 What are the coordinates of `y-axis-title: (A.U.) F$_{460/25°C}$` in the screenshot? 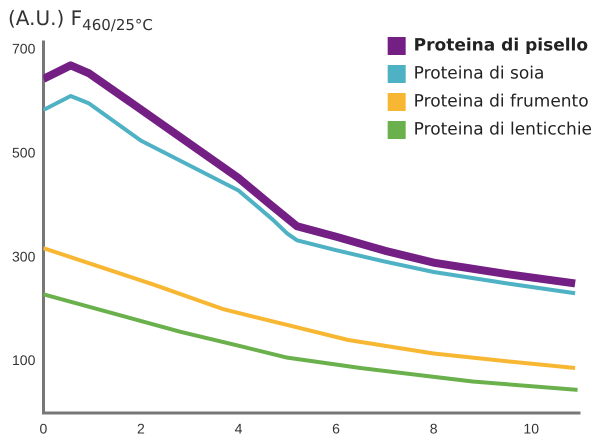 It's located at (80, 20).